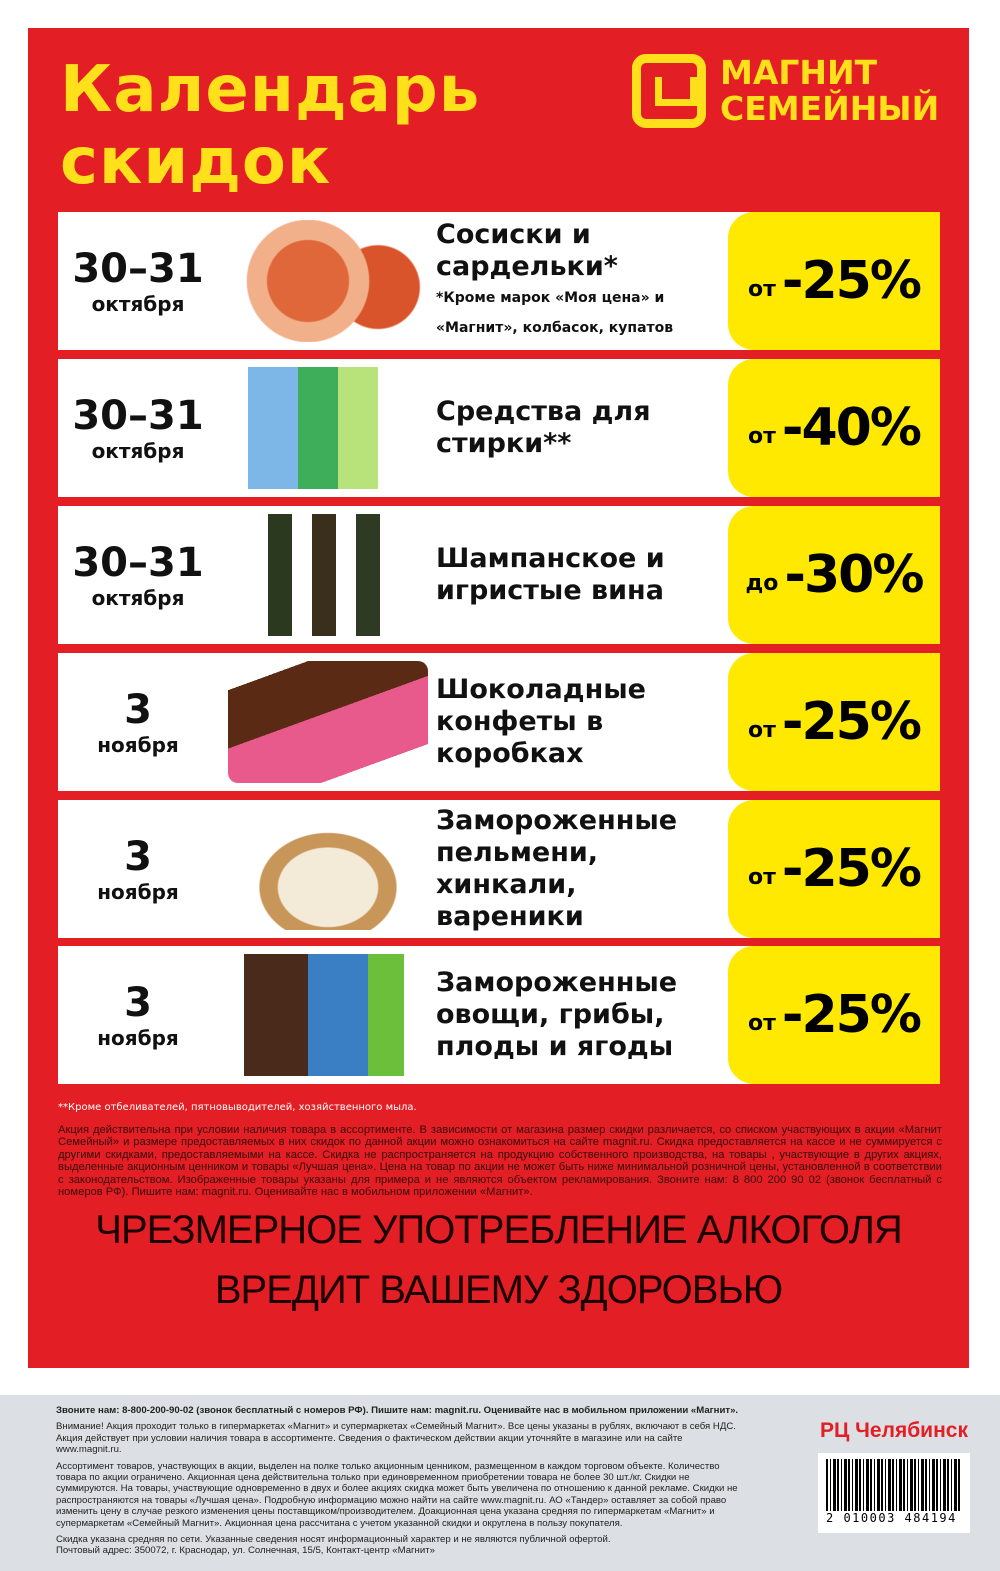 This screenshot has width=1000, height=1571. I want to click on offer-title: Замороженные пельмени, хинкали, вареники, so click(557, 868).